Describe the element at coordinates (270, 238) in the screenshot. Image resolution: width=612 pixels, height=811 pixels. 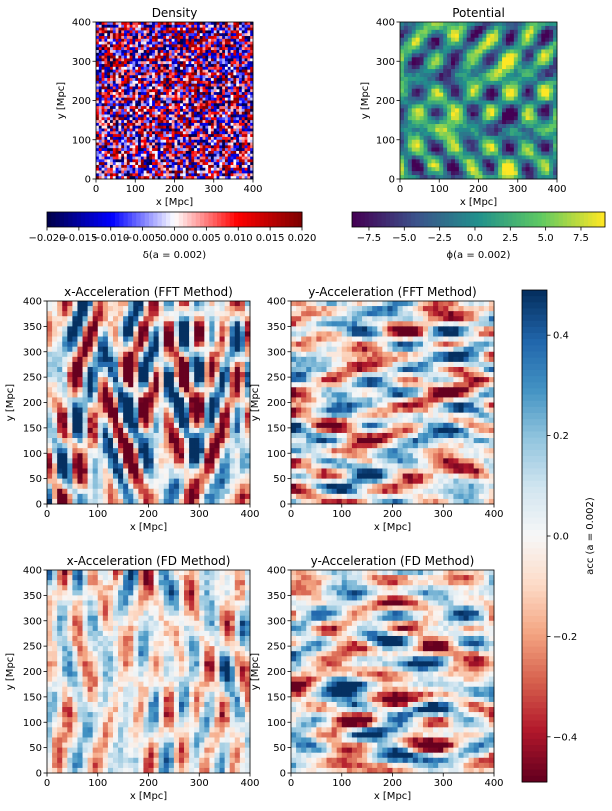
I see `colorbar-tick-label: 0.015` at that location.